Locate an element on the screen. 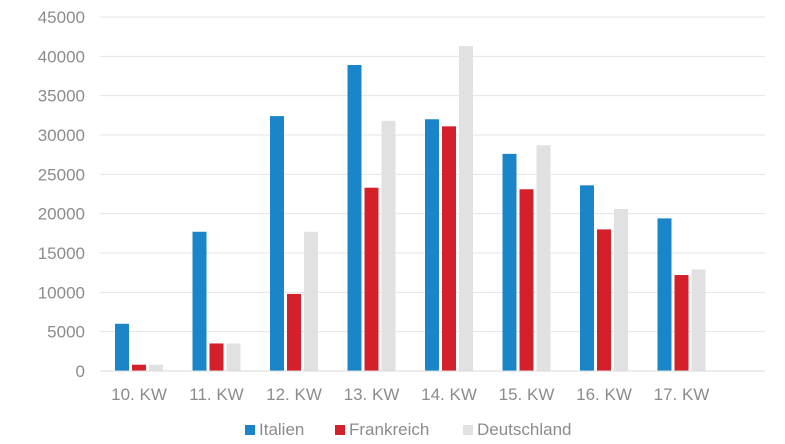 The width and height of the screenshot is (785, 444). legend: Italien Frankreich Deutschland is located at coordinates (408, 429).